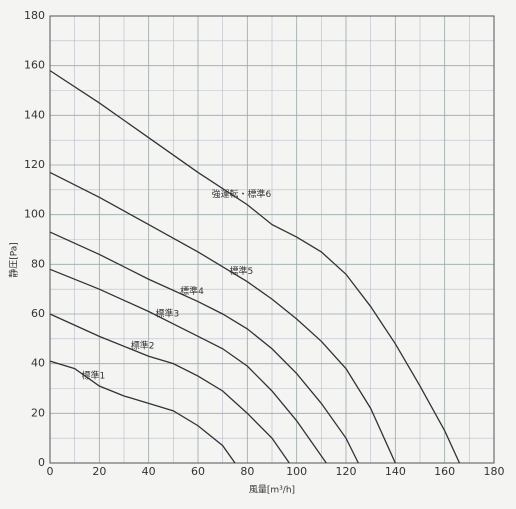 This screenshot has height=509, width=516. What do you see at coordinates (241, 271) in the screenshot?
I see `curve-label: 標準5` at bounding box center [241, 271].